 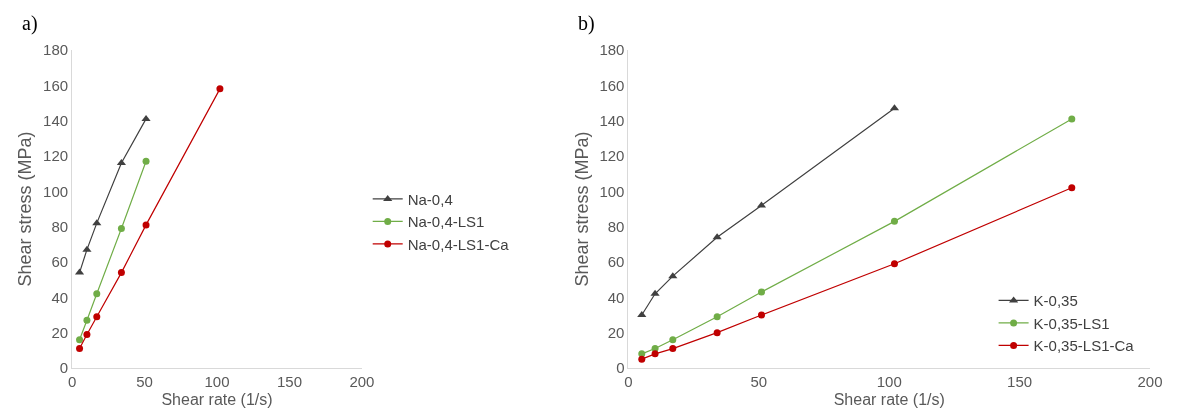 I want to click on legend-label: Na-0,4-LS1-Ca, so click(x=458, y=244).